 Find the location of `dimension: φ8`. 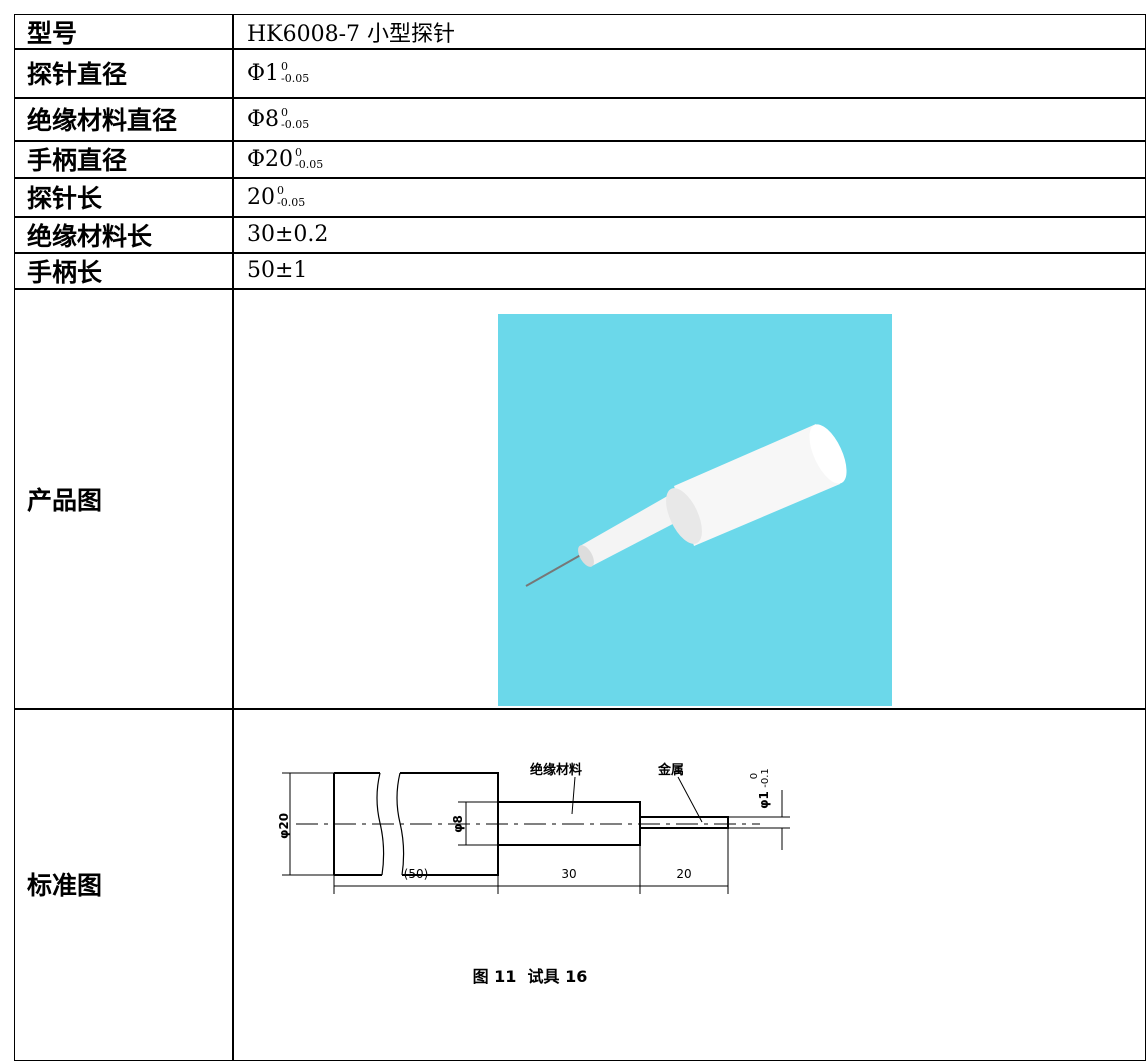

dimension: φ8 is located at coordinates (458, 824).